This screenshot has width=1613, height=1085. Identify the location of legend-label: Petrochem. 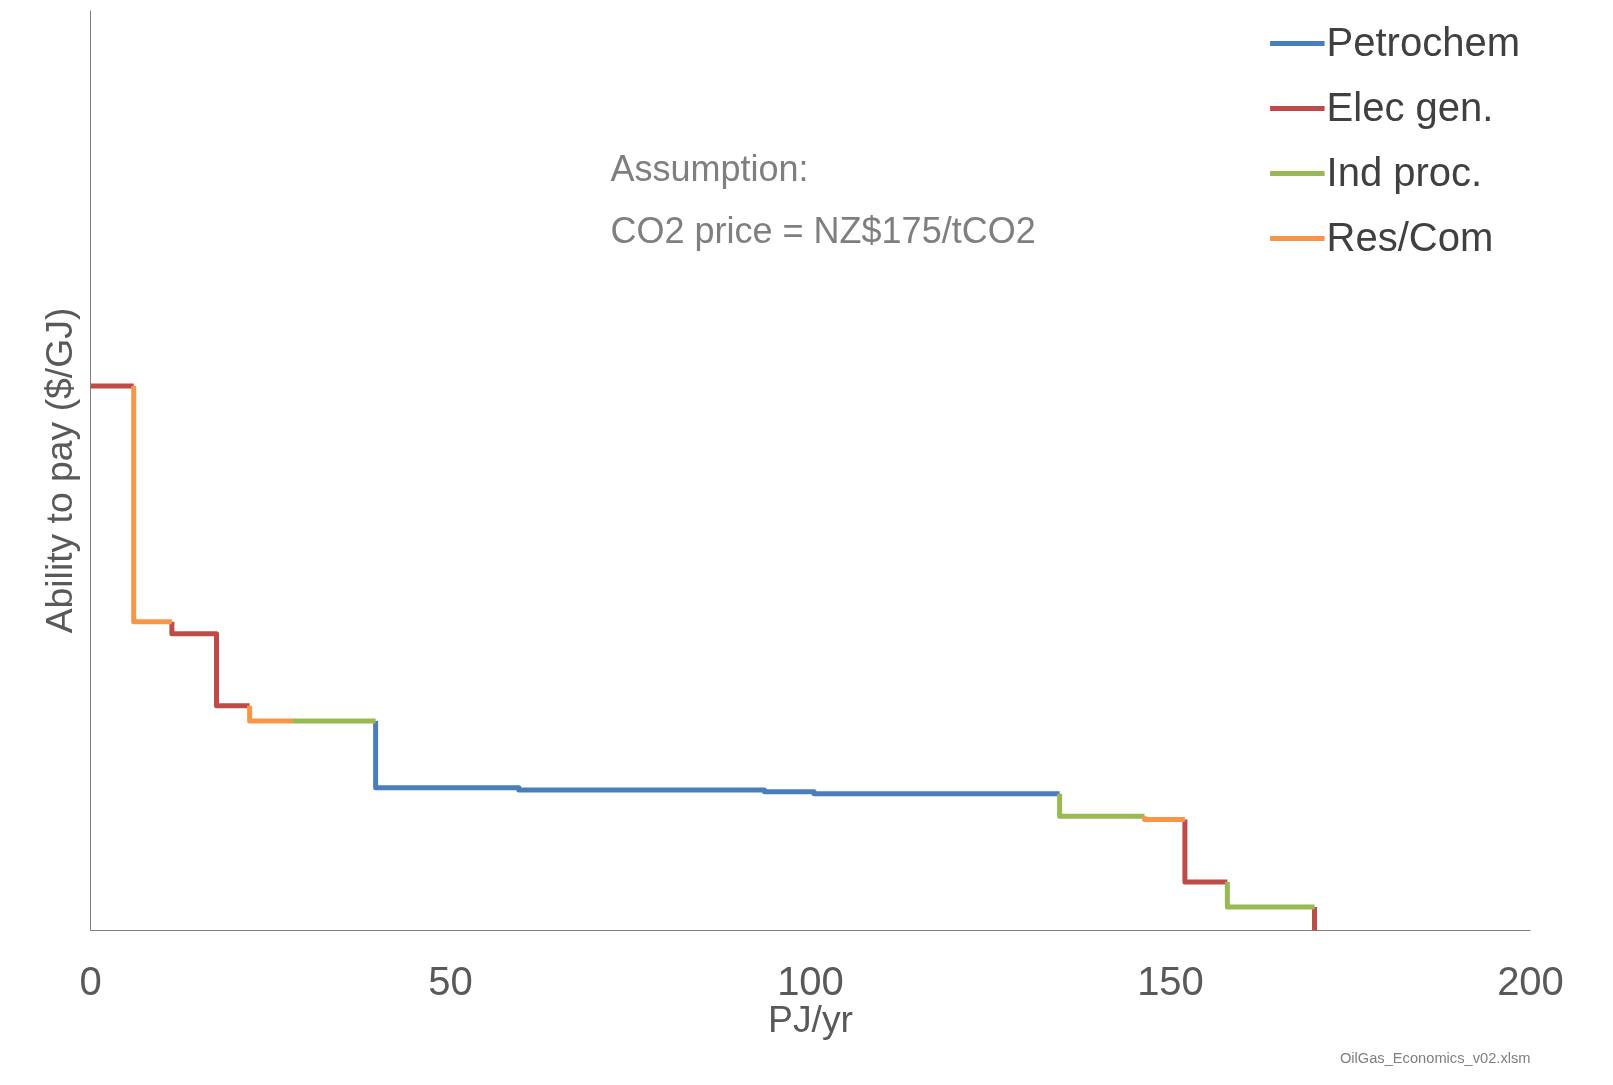
(1423, 42).